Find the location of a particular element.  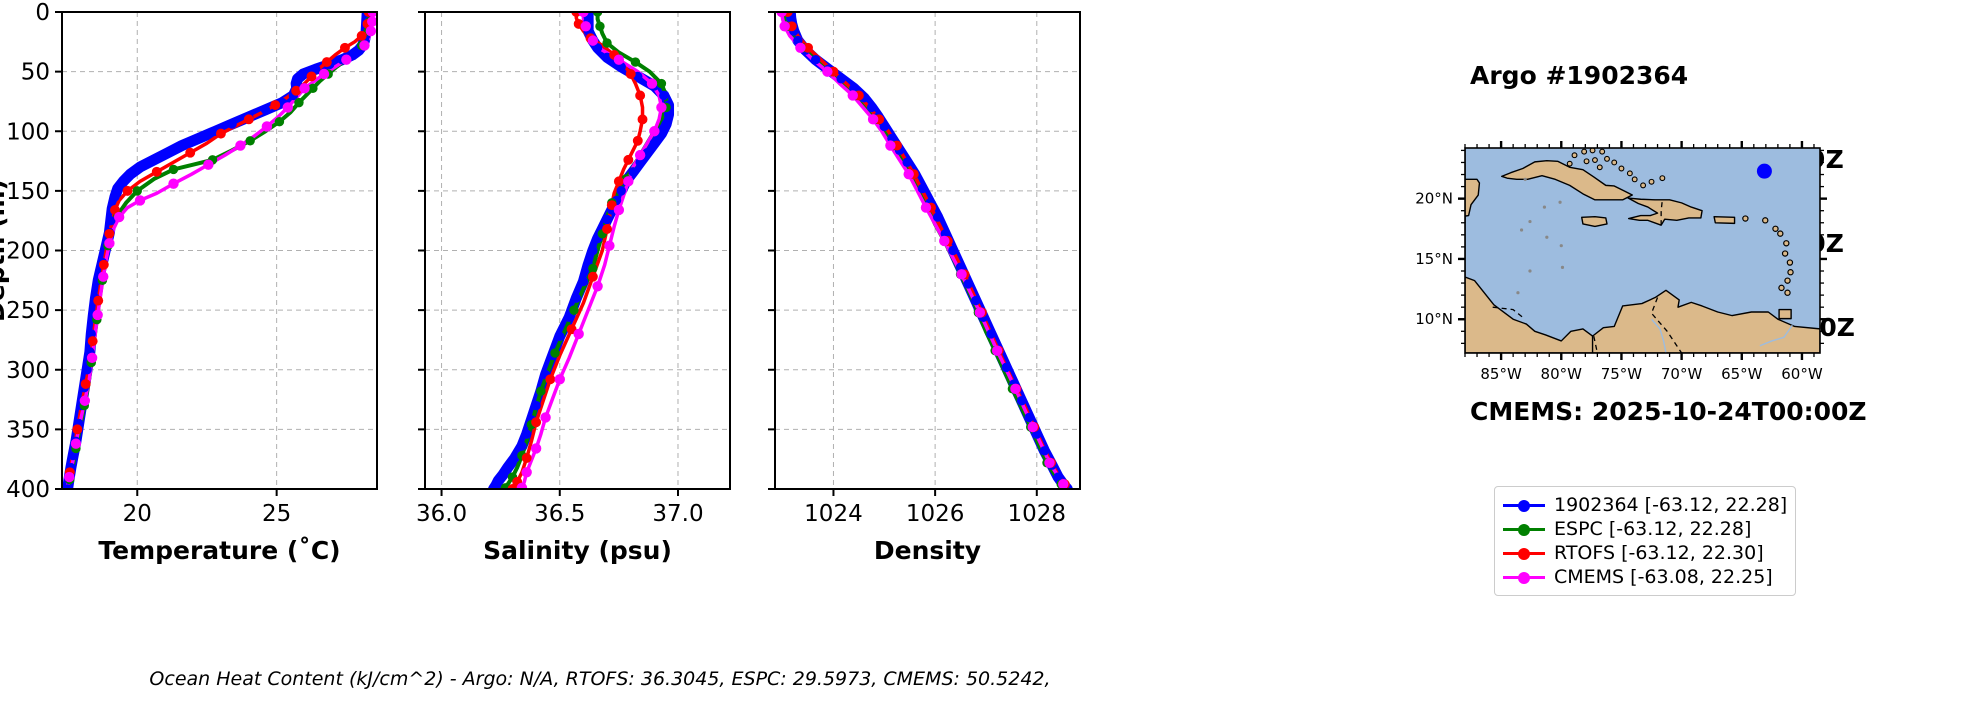

legend-item-cmems: CMEMS [-63.08, 22.25] is located at coordinates (1645, 577).